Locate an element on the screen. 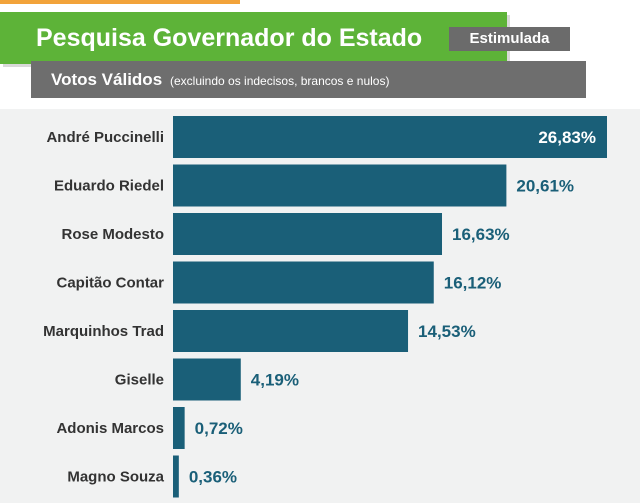 The width and height of the screenshot is (640, 503). title-bar: Pesquisa Governador do Estado is located at coordinates (253, 38).